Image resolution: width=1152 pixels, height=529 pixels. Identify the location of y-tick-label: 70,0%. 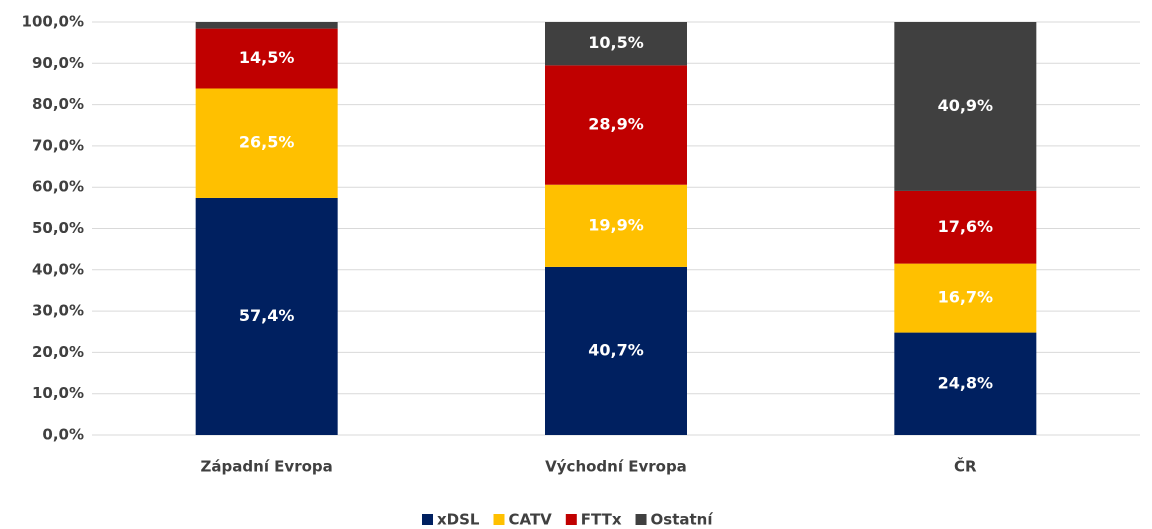
(58, 145).